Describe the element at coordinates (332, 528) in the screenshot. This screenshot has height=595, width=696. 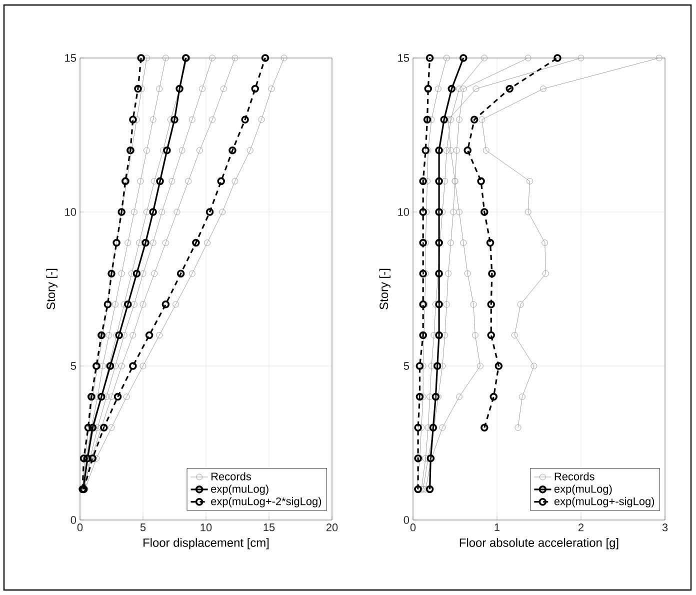
I see `x-tick-label: 20` at that location.